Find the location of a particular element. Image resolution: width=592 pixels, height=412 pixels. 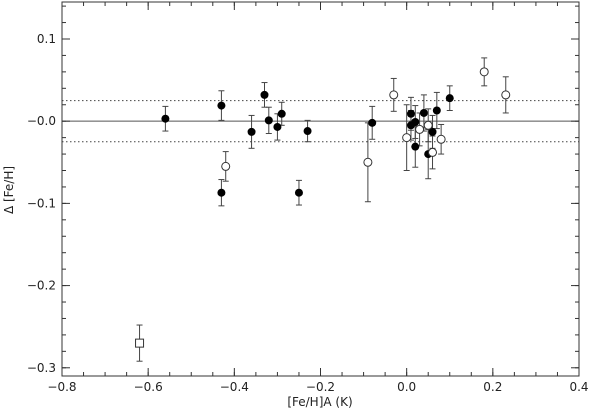

open-square-point is located at coordinates (140, 343).